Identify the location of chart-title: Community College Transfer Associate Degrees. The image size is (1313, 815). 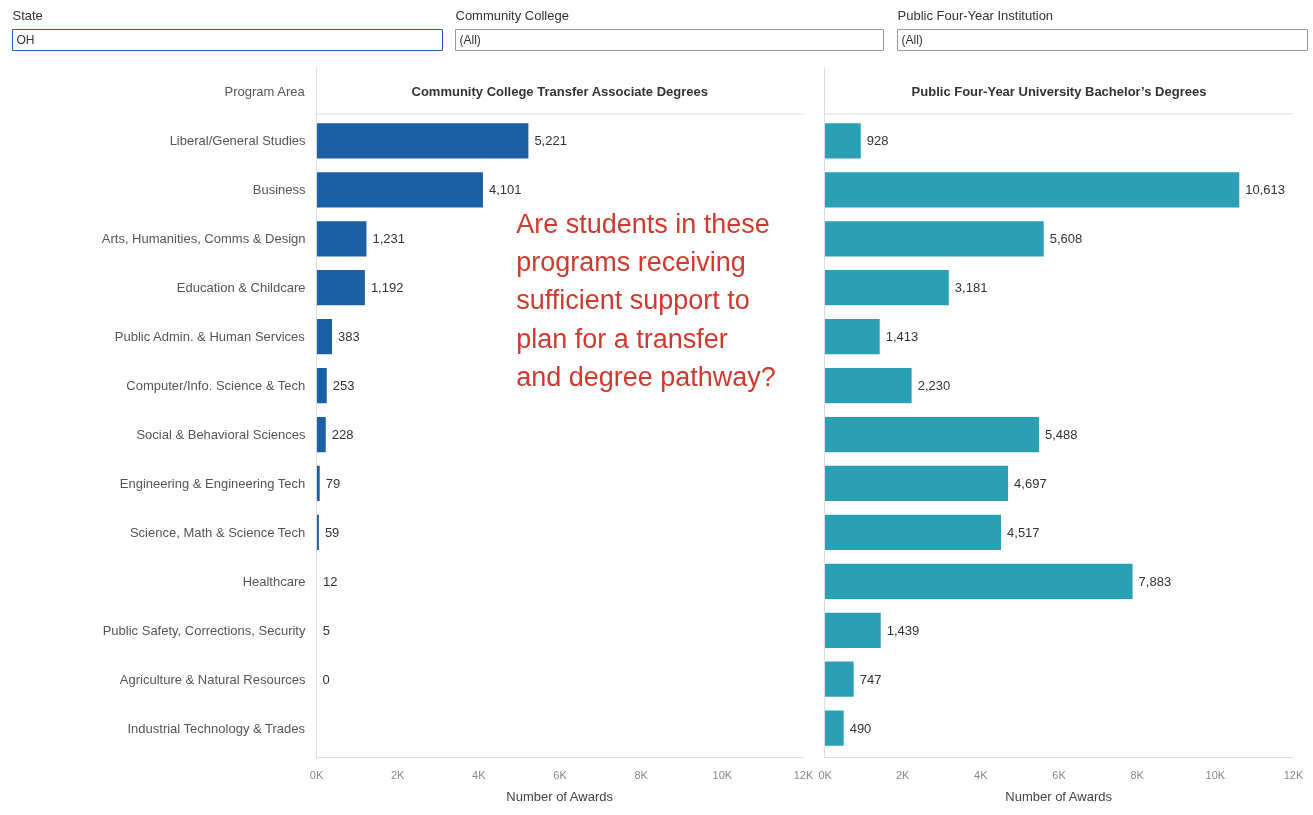
(559, 92).